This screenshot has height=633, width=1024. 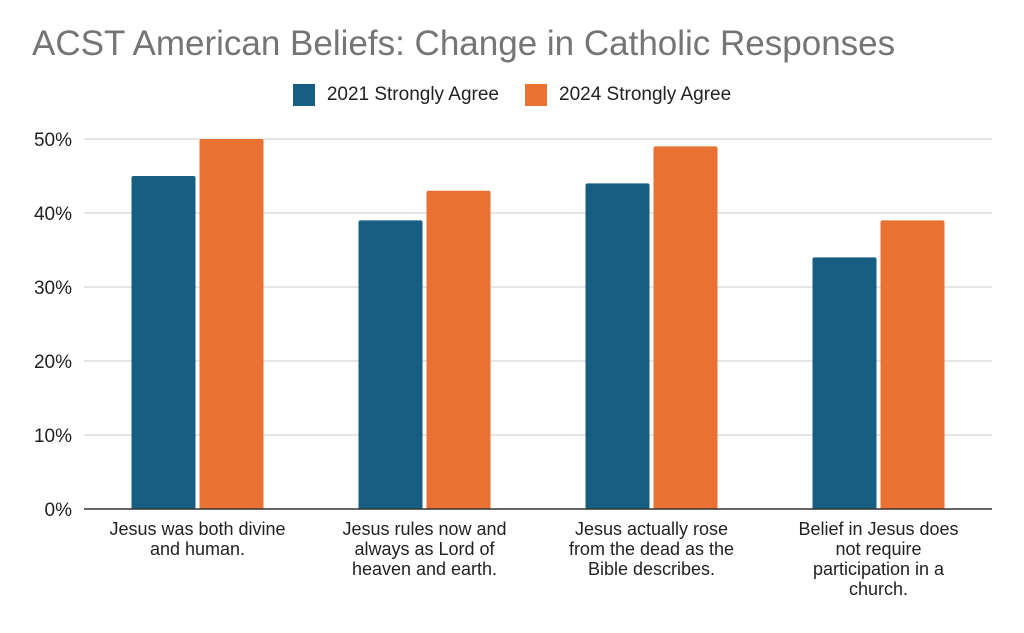 I want to click on category-label-1-line-0: Jesus rules now and, so click(x=424, y=529).